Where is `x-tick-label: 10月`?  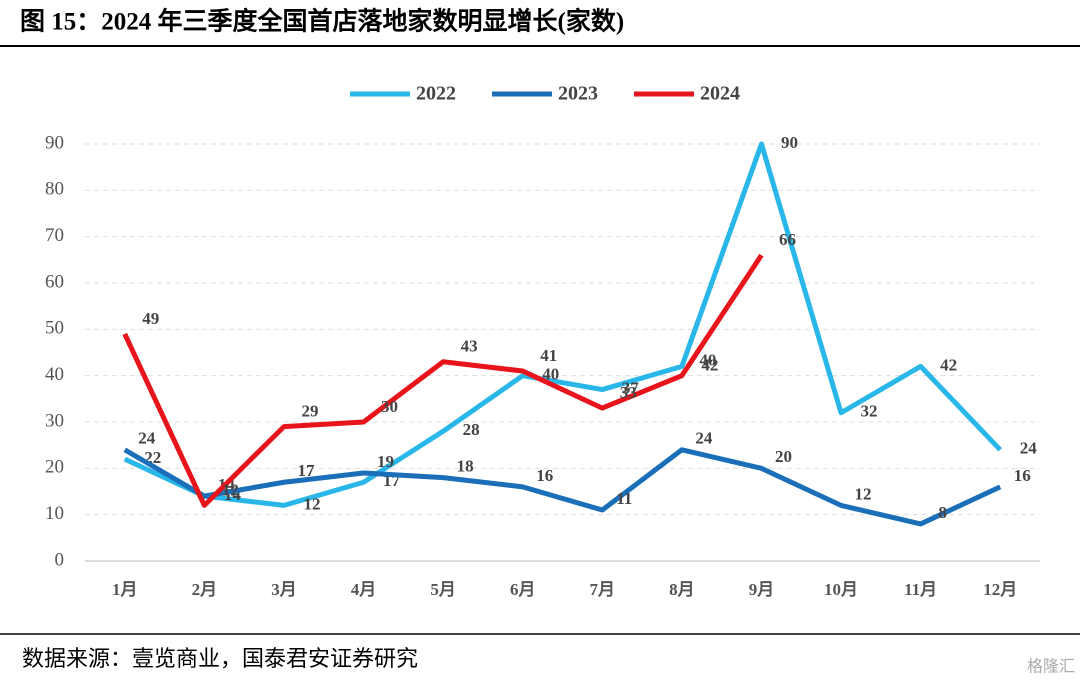
x-tick-label: 10月 is located at coordinates (841, 589).